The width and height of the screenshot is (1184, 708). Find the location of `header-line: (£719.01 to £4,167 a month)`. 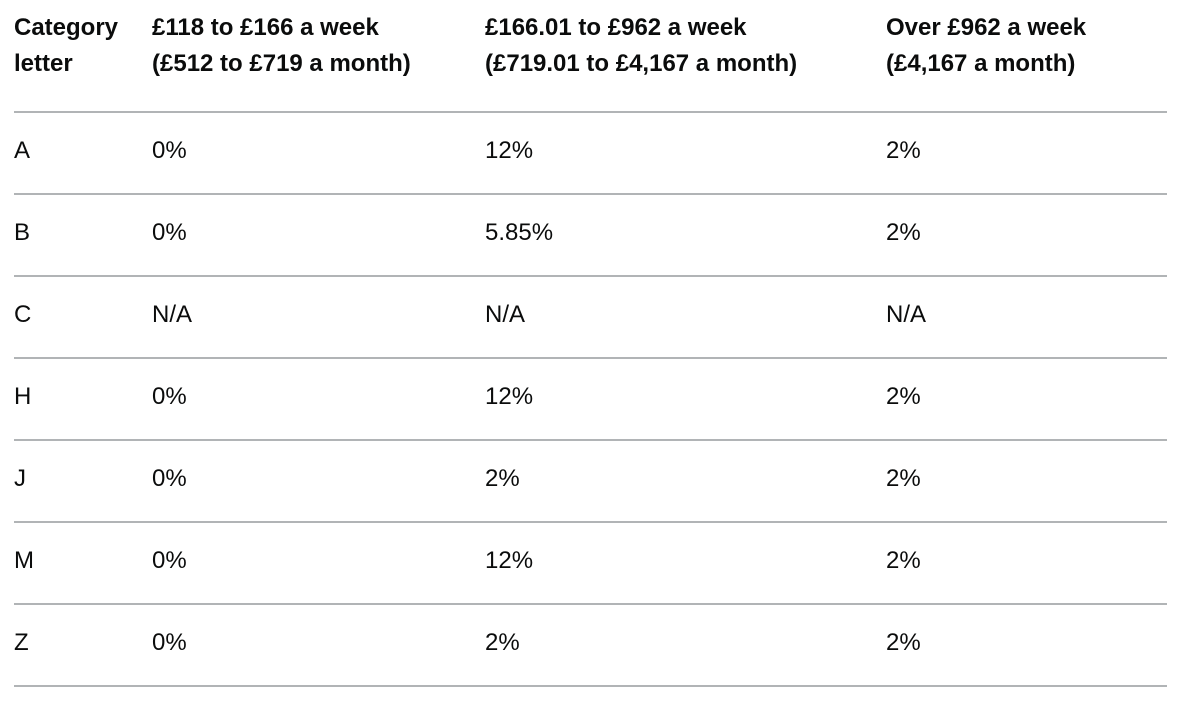

header-line: (£719.01 to £4,167 a month) is located at coordinates (641, 63).